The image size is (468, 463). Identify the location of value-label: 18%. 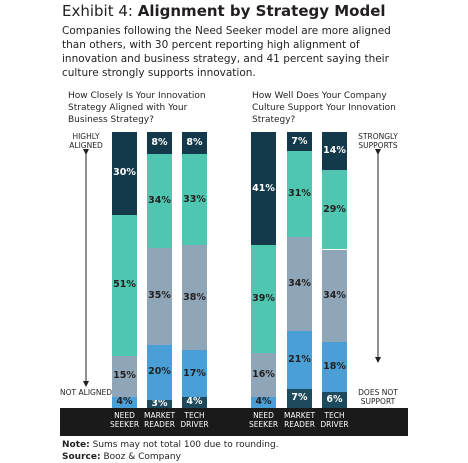
(334, 366).